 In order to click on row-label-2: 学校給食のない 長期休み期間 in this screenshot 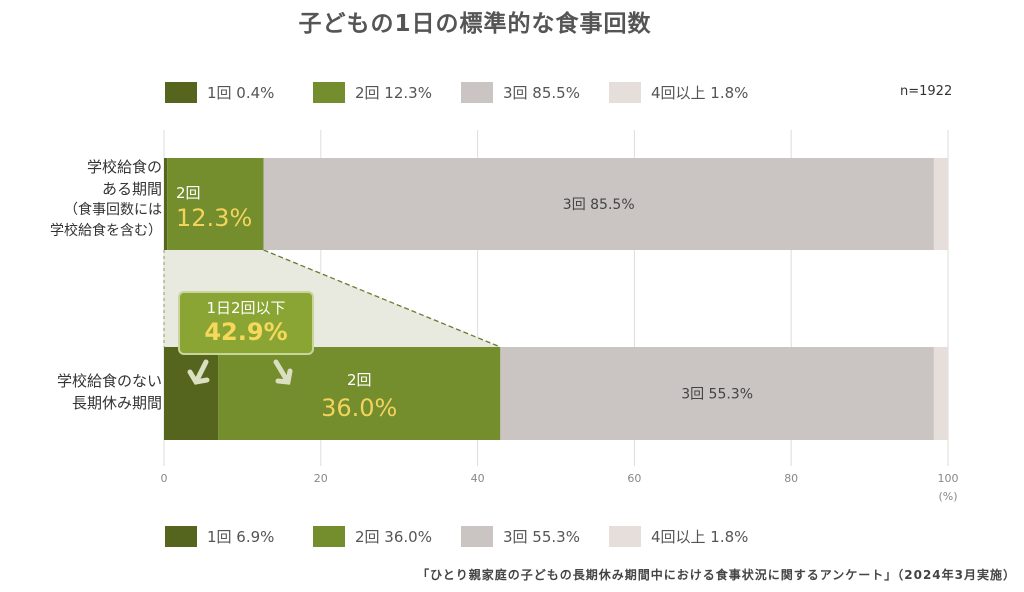, I will do `click(109, 392)`.